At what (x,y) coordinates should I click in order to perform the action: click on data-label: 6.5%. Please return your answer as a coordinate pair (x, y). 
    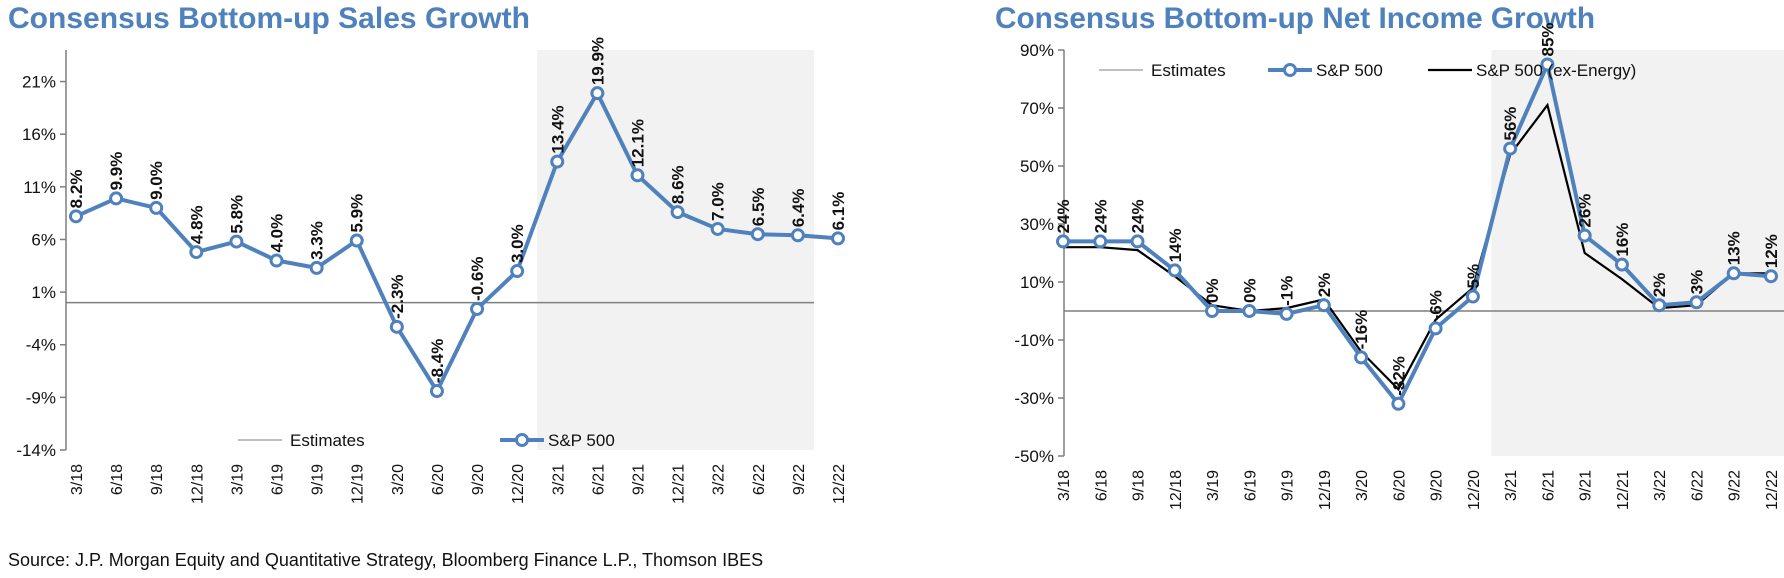
    Looking at the image, I should click on (758, 206).